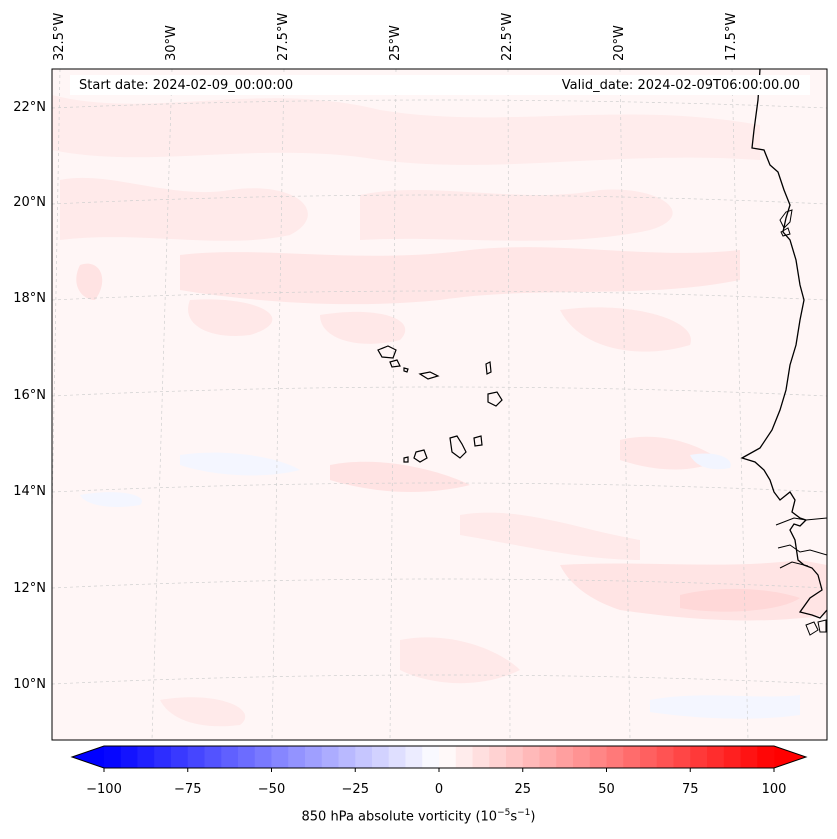 The width and height of the screenshot is (837, 839). Describe the element at coordinates (507, 36) in the screenshot. I see `lon-label-22-5w: 22.5°W` at that location.